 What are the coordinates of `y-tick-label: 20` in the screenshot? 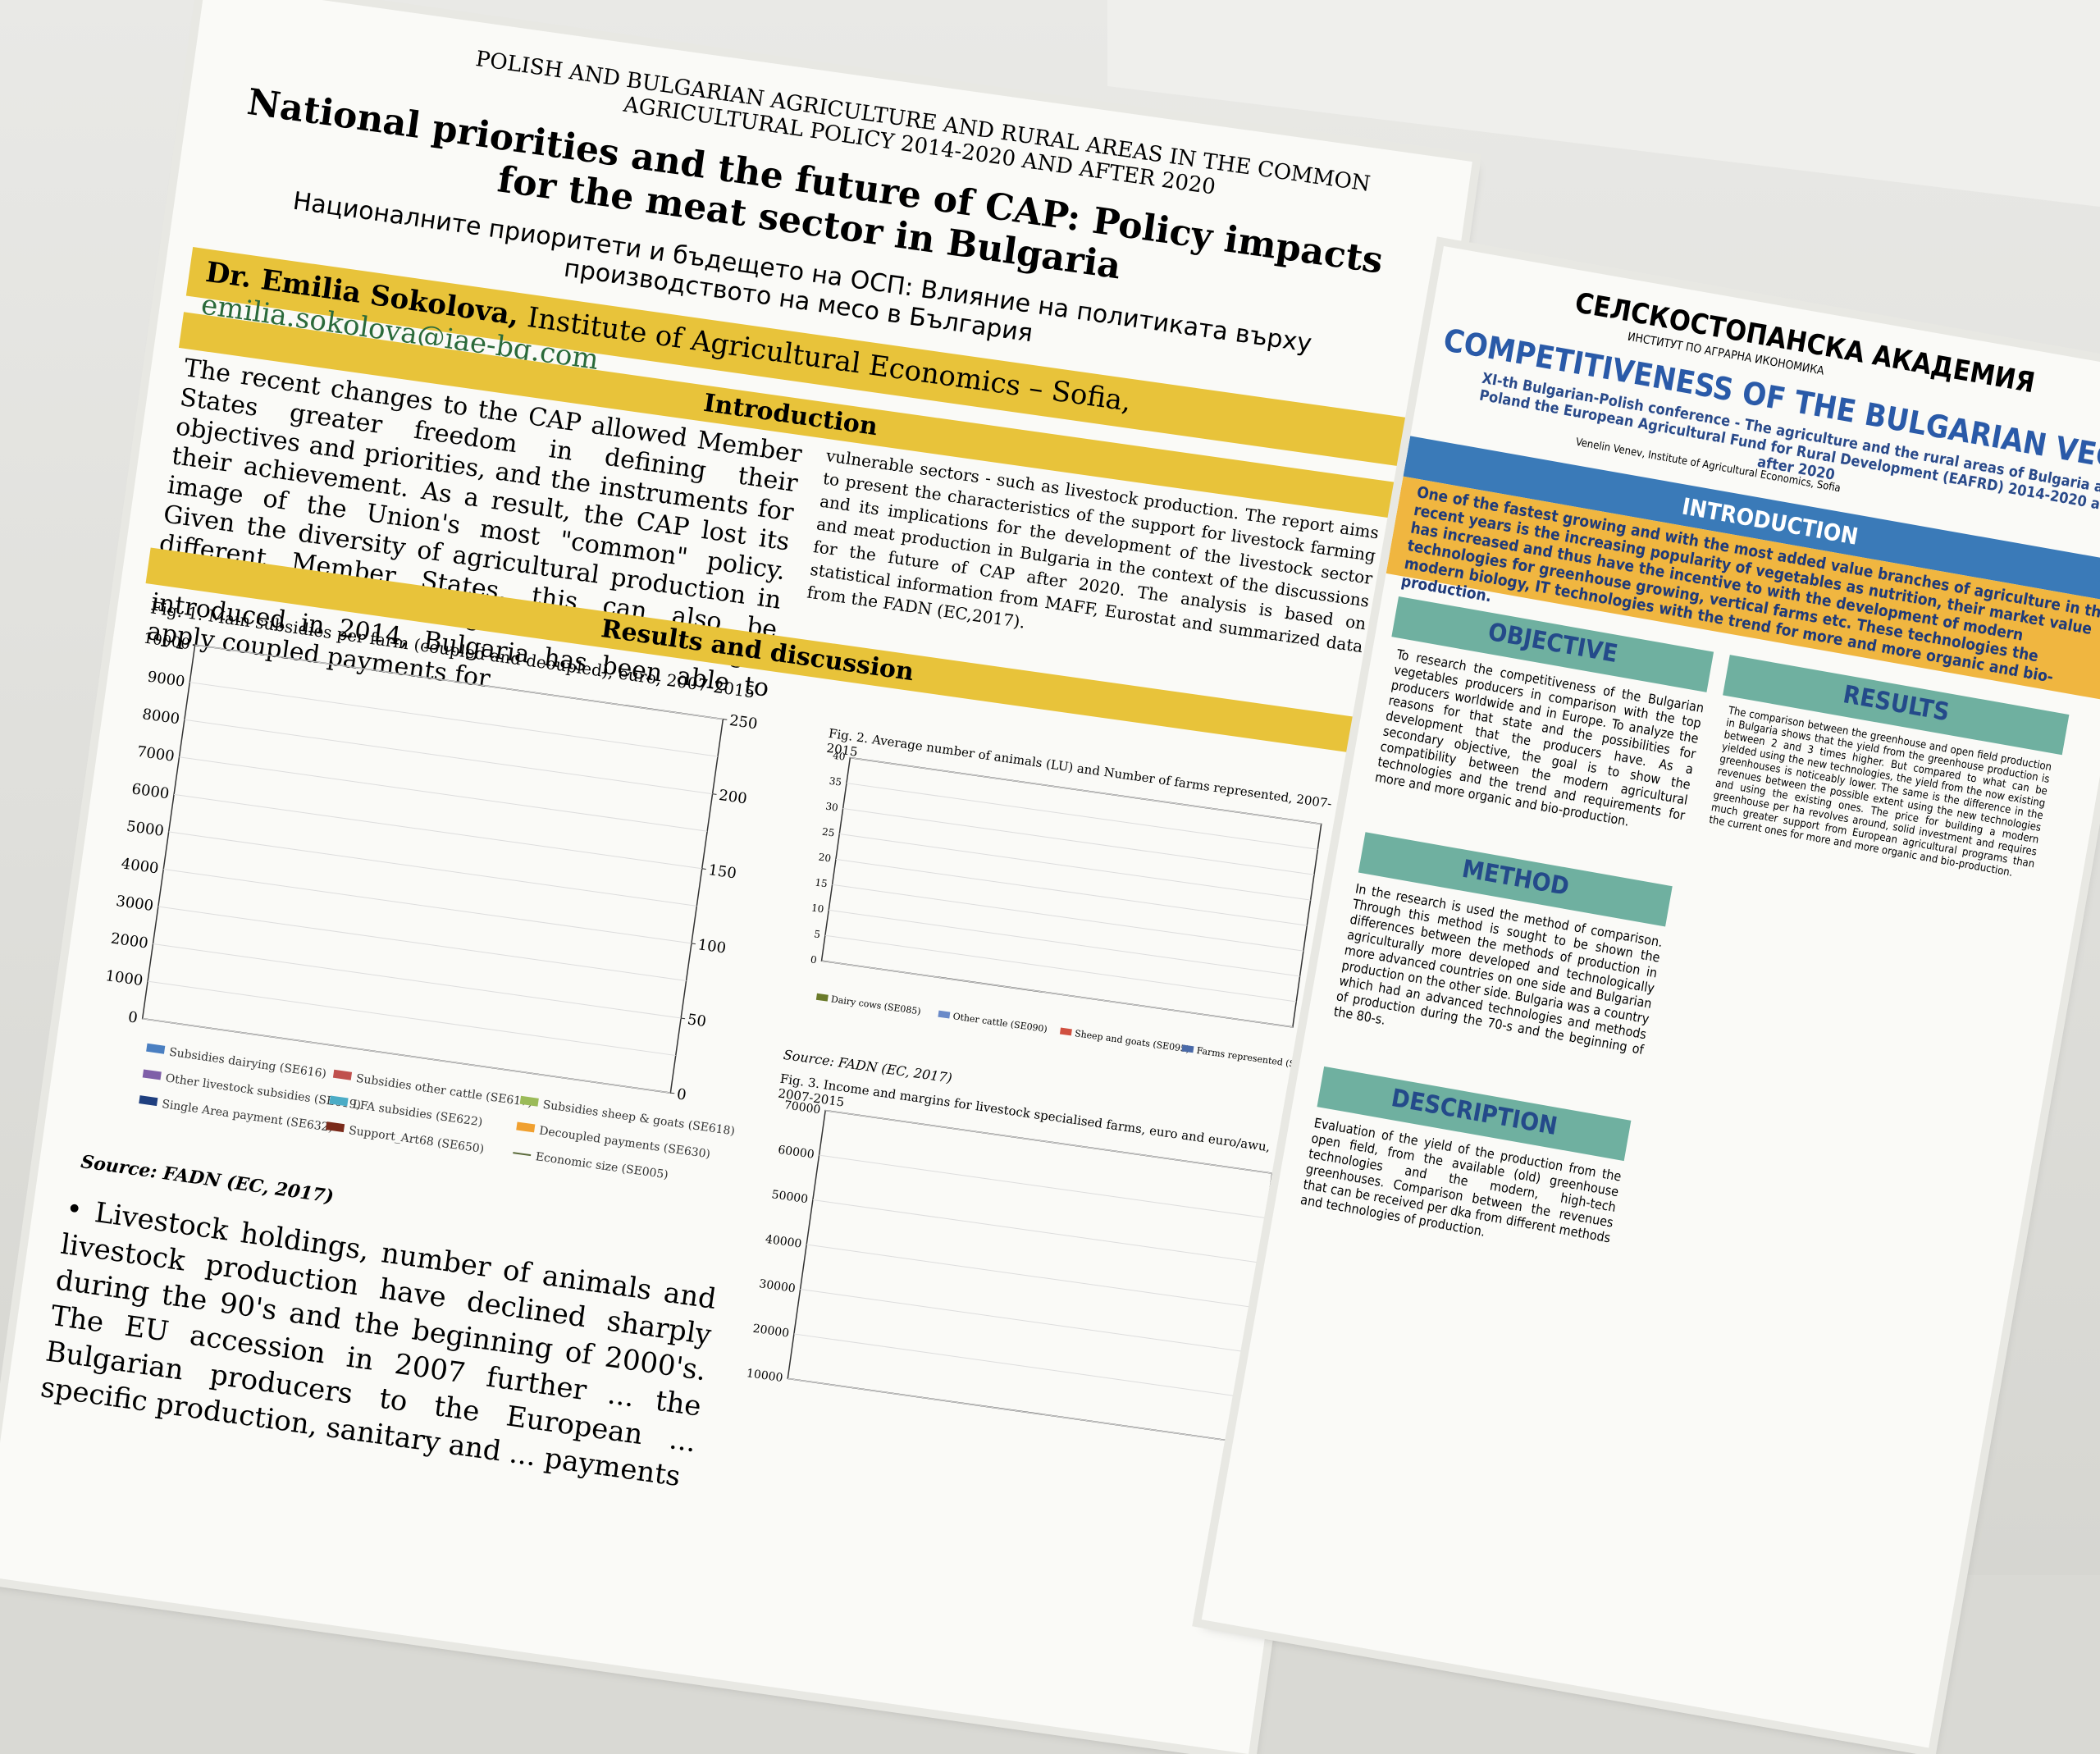 It's located at (825, 859).